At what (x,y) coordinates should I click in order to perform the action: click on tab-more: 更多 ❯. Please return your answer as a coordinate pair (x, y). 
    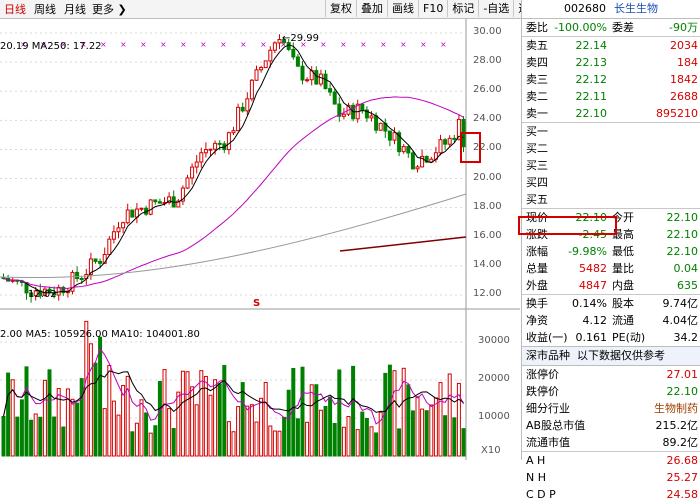
    Looking at the image, I should click on (110, 9).